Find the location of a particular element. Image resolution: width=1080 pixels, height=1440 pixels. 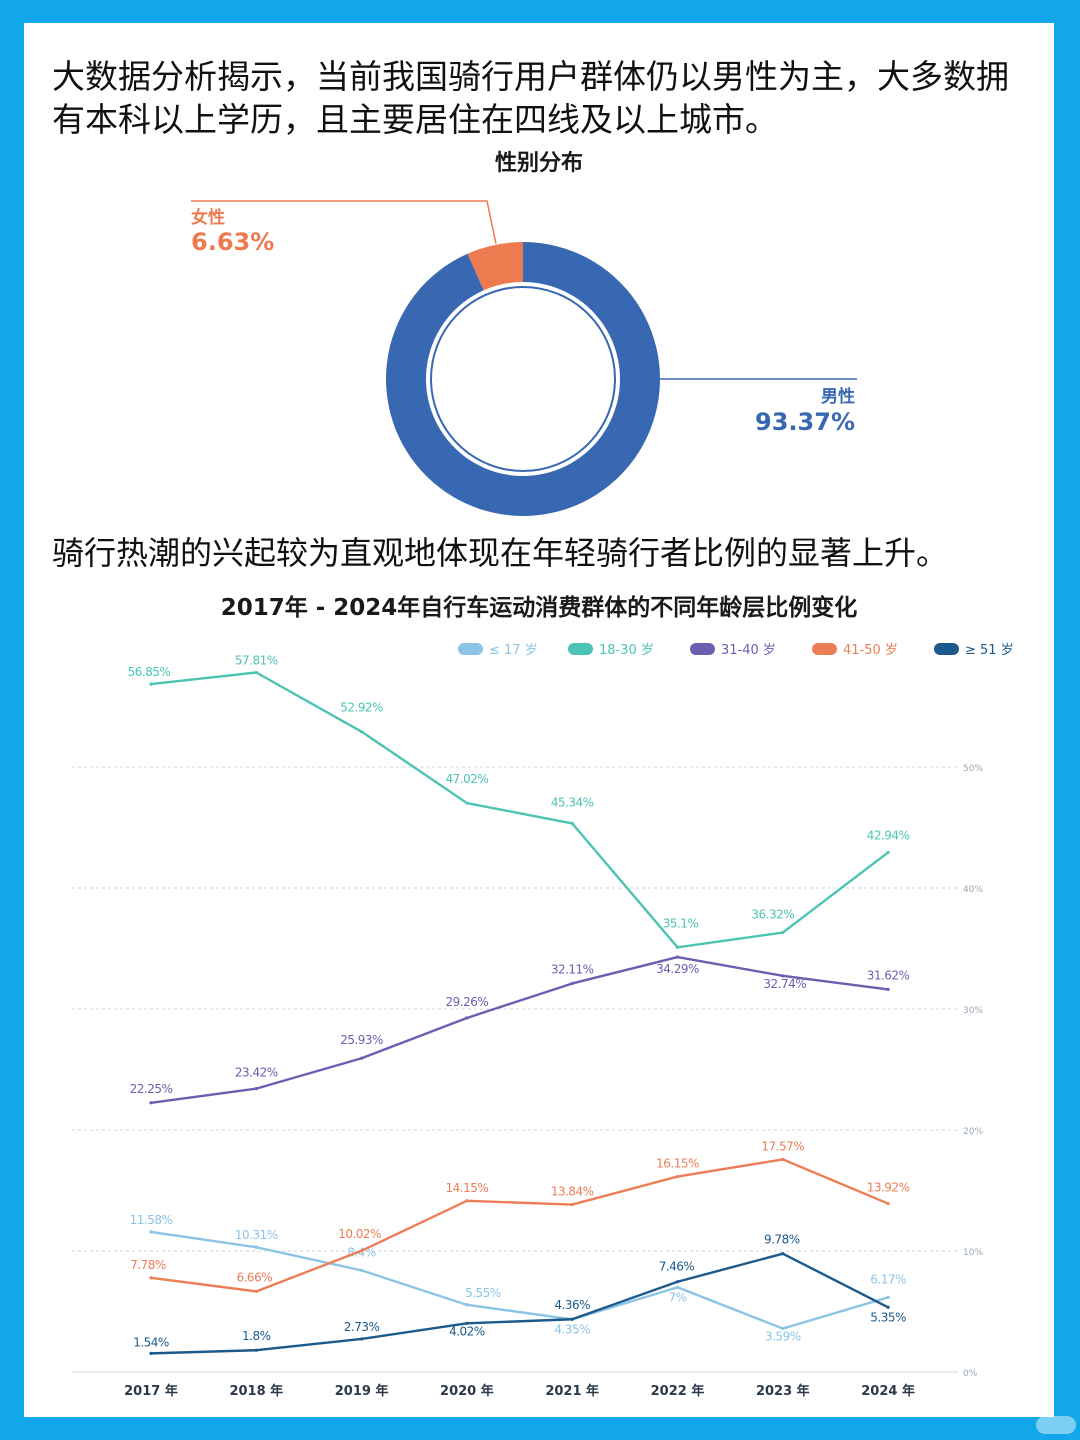

data-label: 45.34% is located at coordinates (572, 802).